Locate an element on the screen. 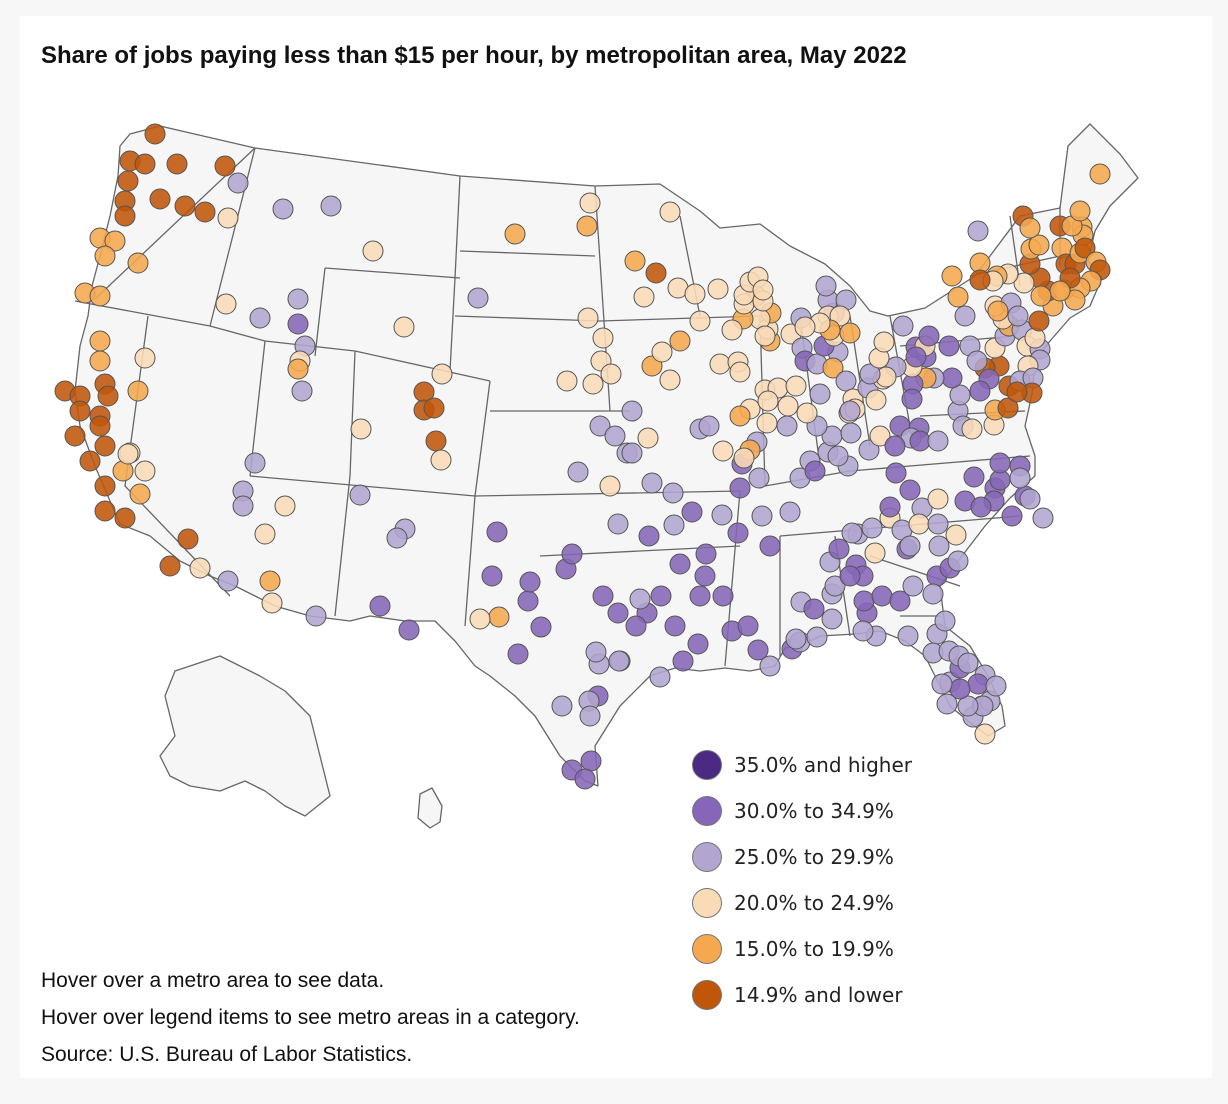 This screenshot has height=1104, width=1228. legend-item-30-to-34-9: 30.0% to 34.9% is located at coordinates (802, 811).